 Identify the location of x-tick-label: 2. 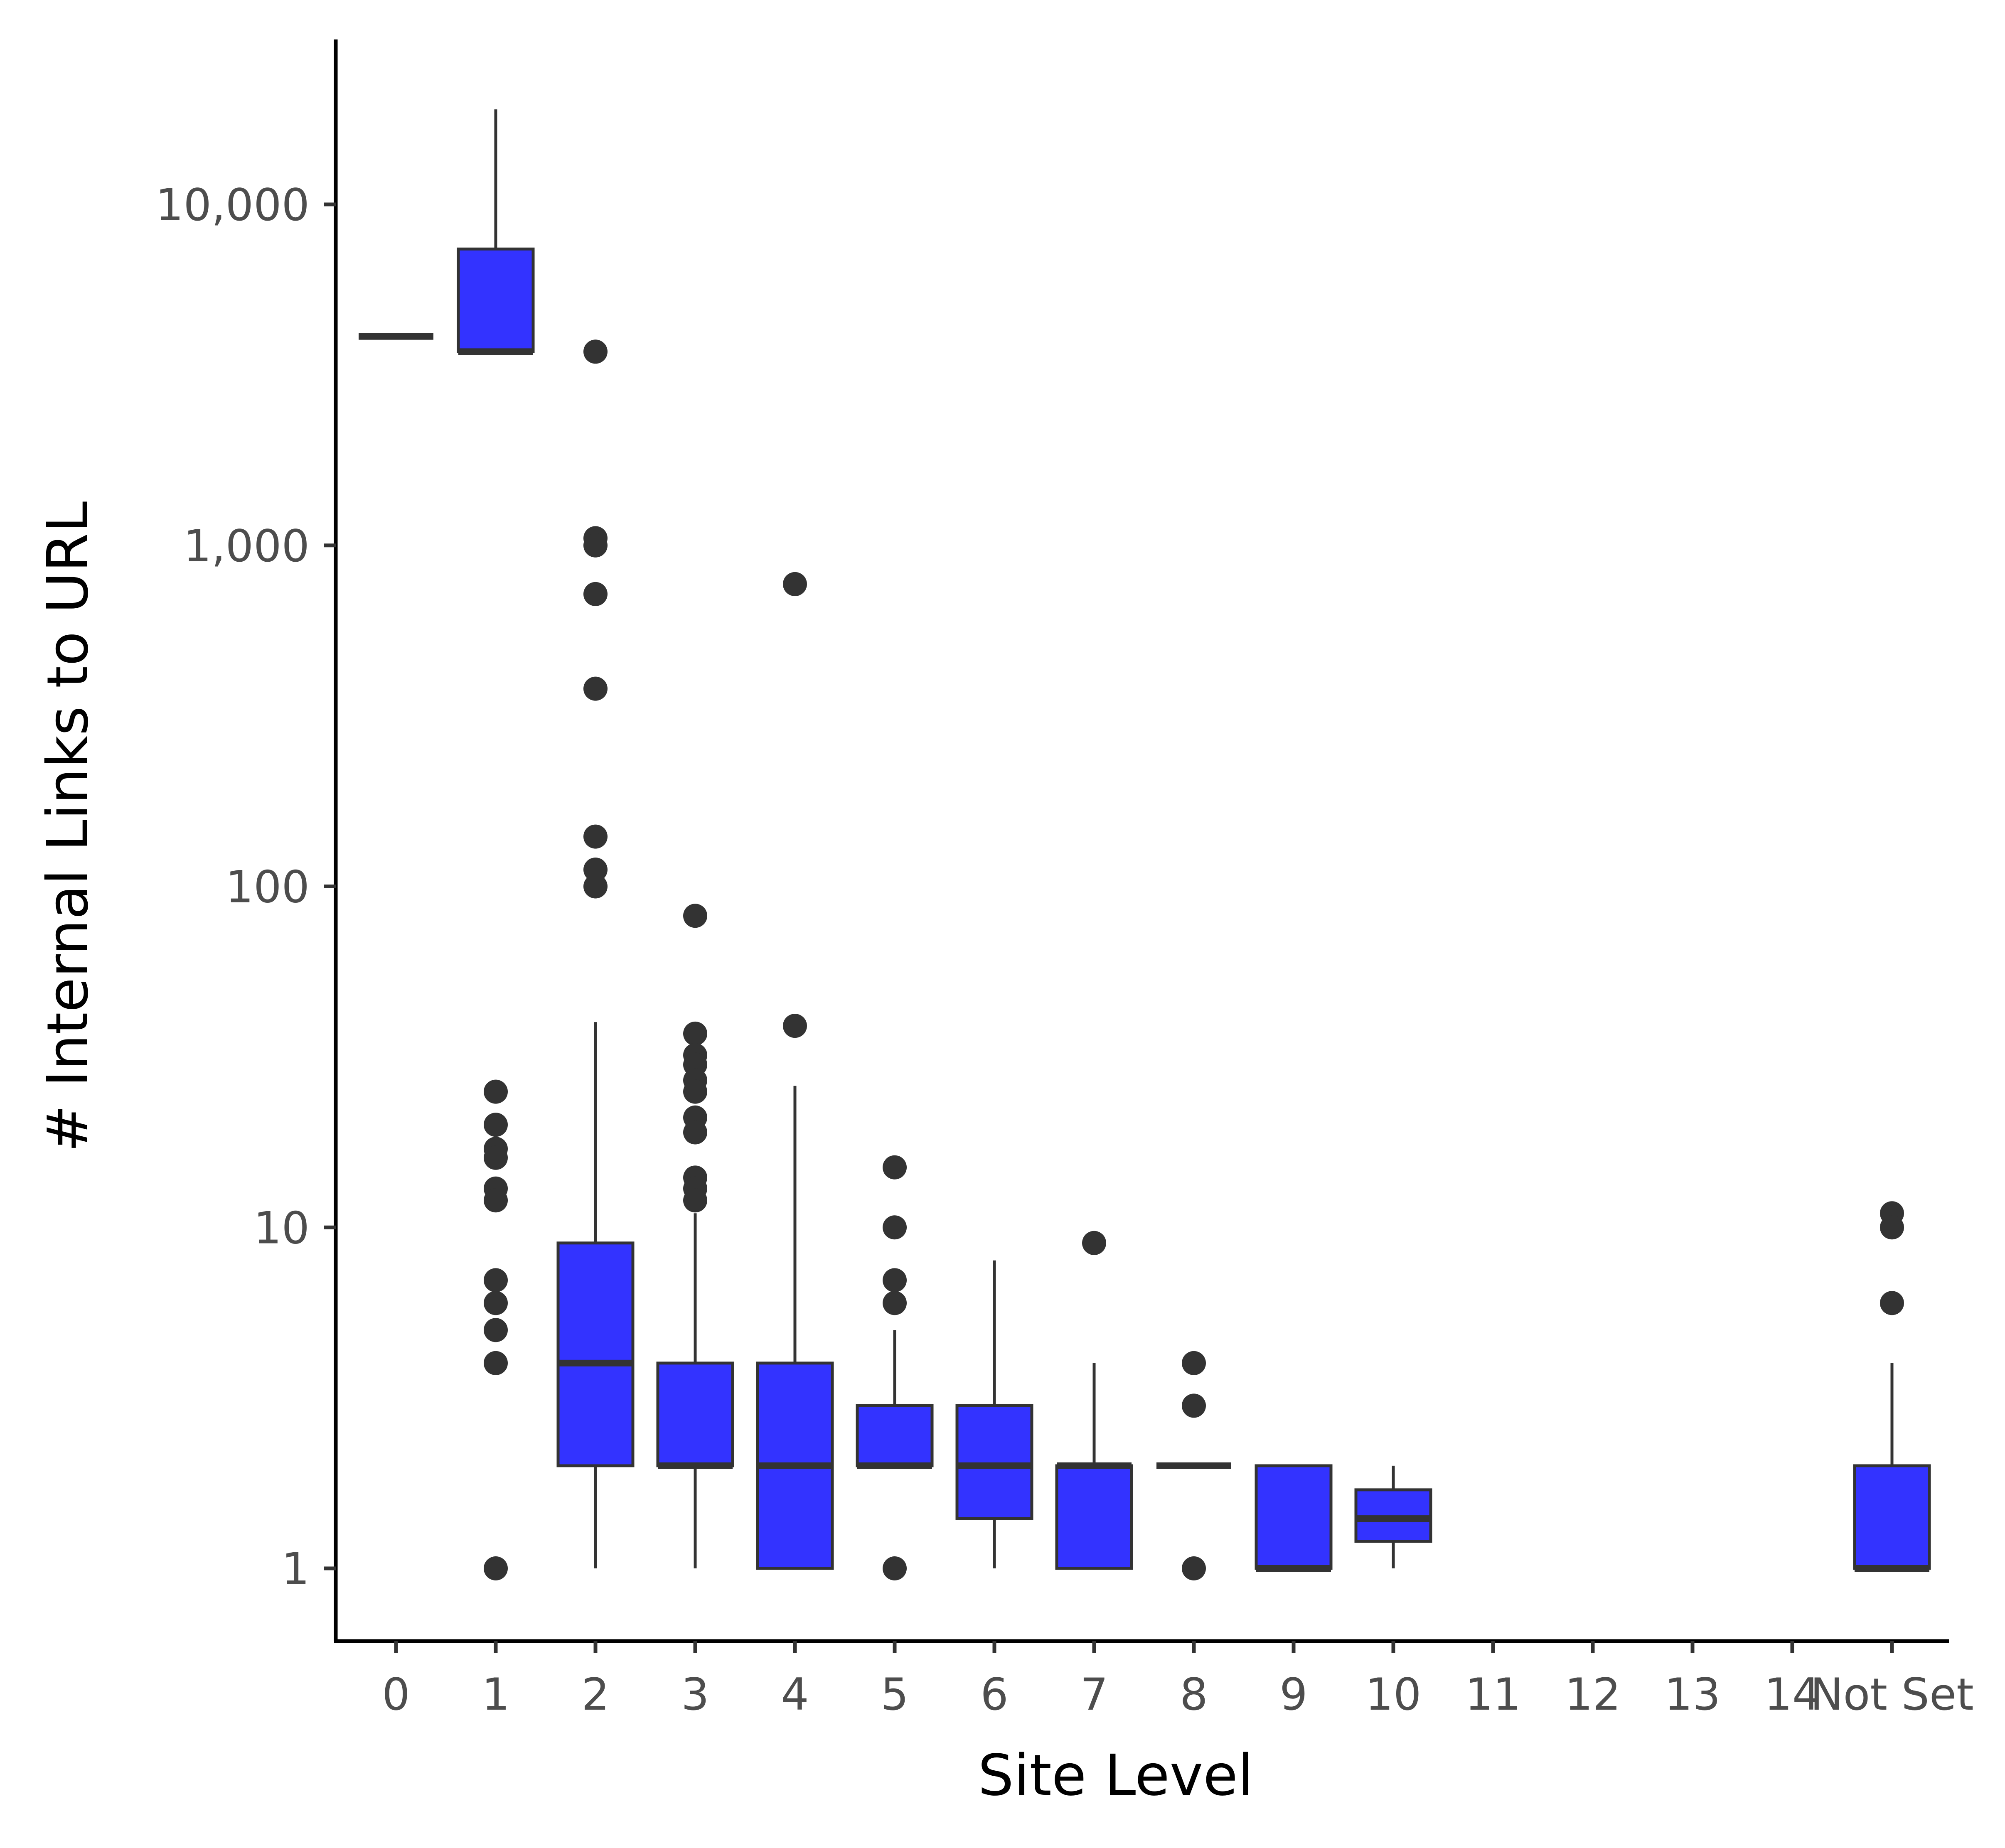
(595, 1695).